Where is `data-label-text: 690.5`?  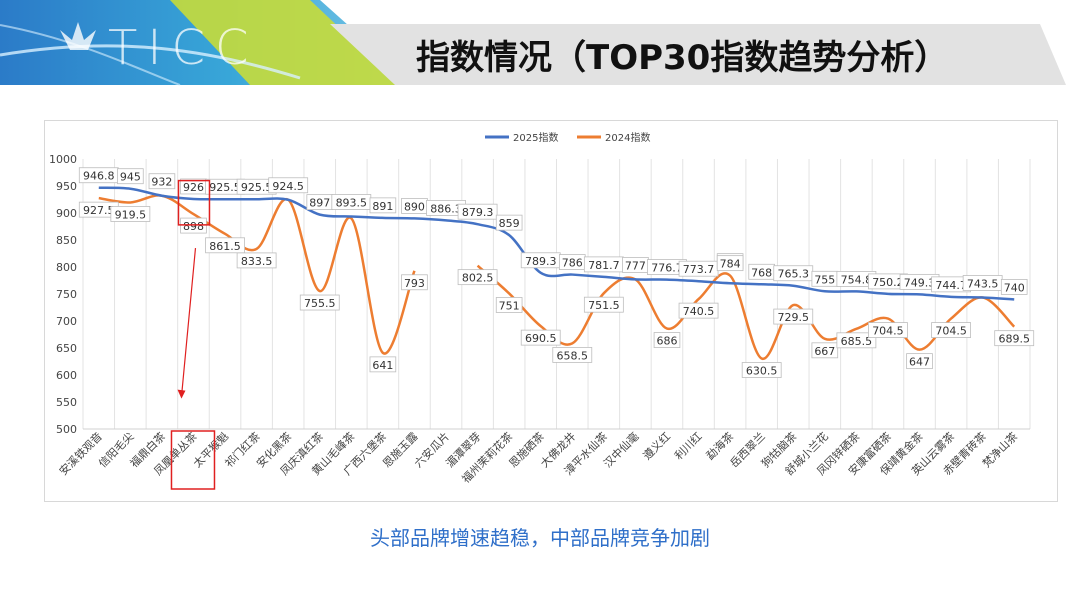
data-label-text: 690.5 is located at coordinates (541, 338).